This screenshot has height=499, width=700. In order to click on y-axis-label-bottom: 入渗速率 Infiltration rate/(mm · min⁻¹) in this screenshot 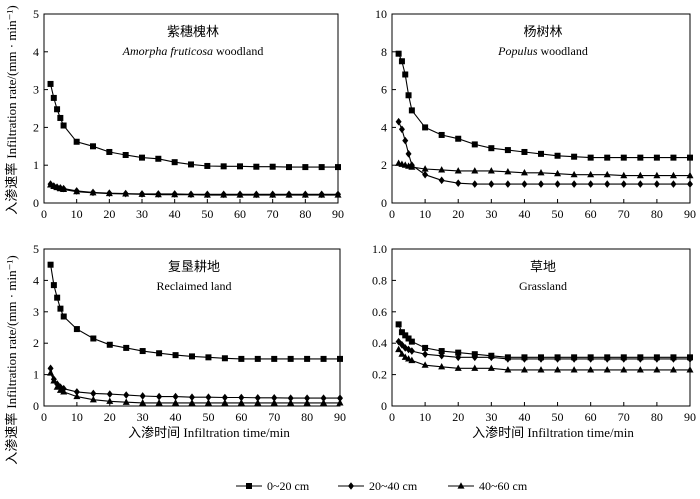, I will do `click(11, 359)`.